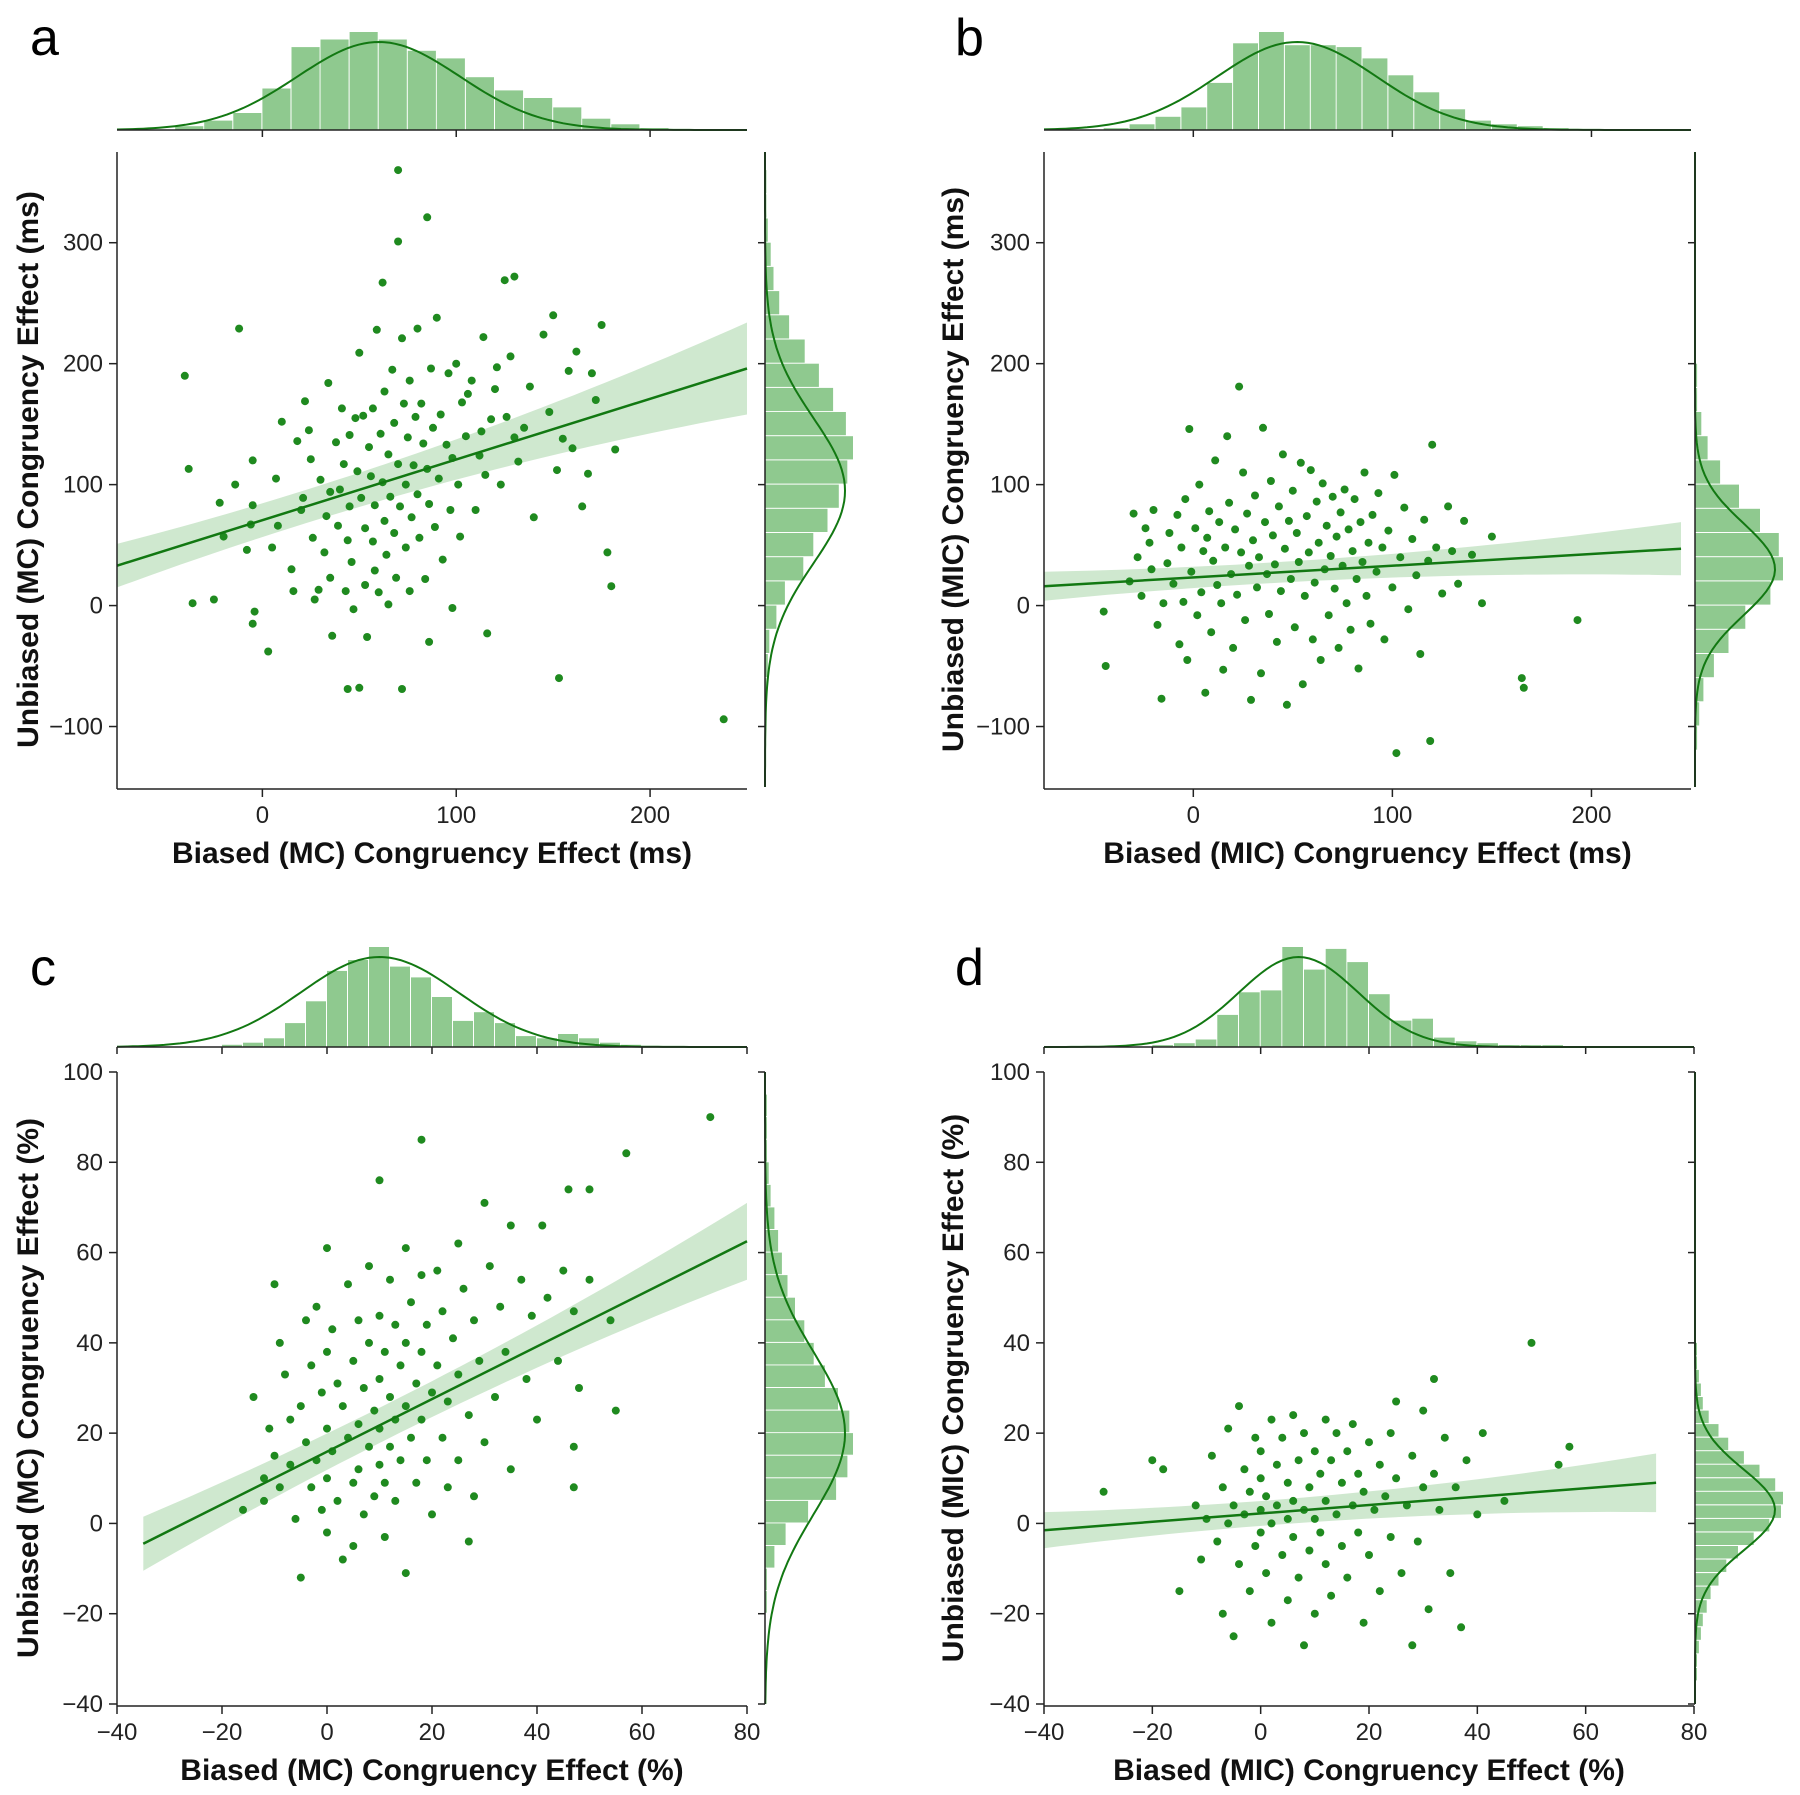  Describe the element at coordinates (28, 1388) in the screenshot. I see `y-axis-title: Unbiased (MC) Congruency Effect (%)` at that location.